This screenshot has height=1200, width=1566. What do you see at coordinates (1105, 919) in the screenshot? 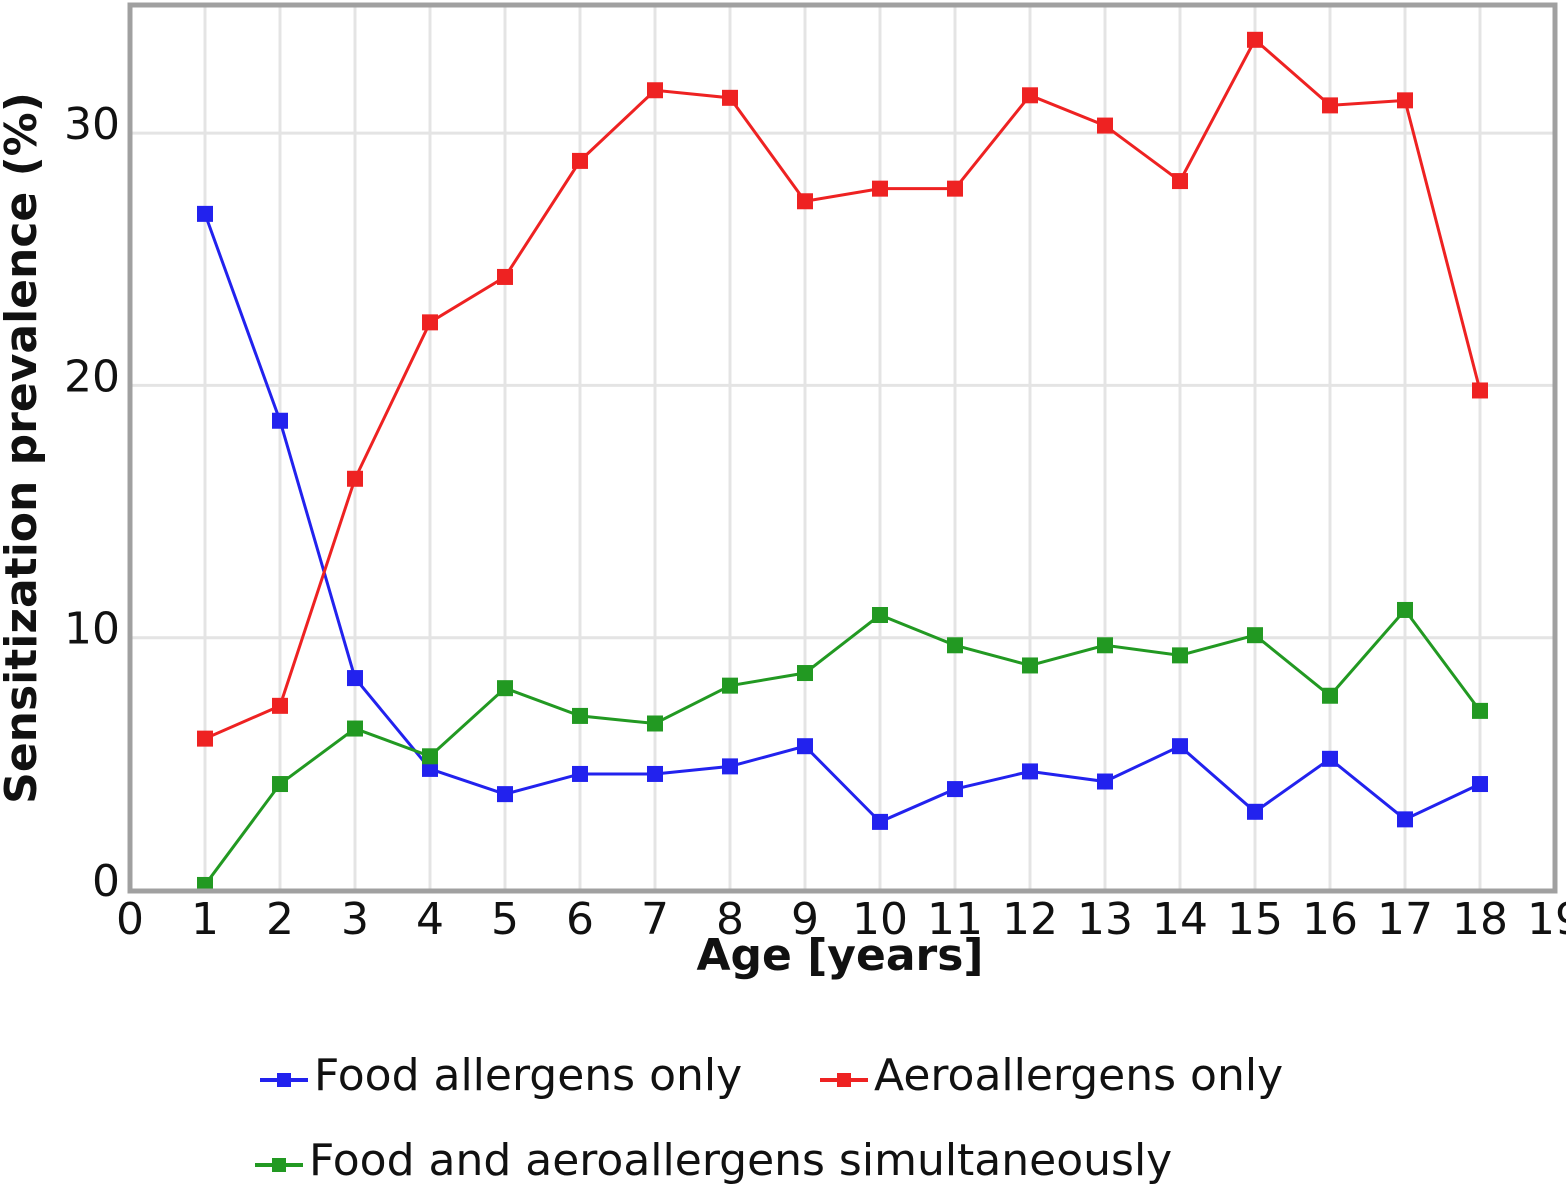
I see `x-tick-label: 13` at bounding box center [1105, 919].